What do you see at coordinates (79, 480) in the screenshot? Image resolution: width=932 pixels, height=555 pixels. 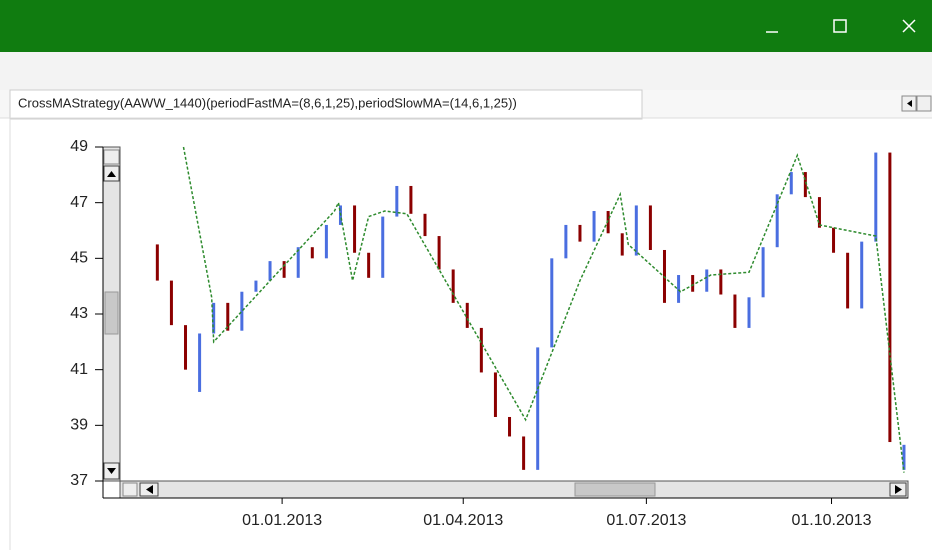 I see `y-tick-label: 37` at bounding box center [79, 480].